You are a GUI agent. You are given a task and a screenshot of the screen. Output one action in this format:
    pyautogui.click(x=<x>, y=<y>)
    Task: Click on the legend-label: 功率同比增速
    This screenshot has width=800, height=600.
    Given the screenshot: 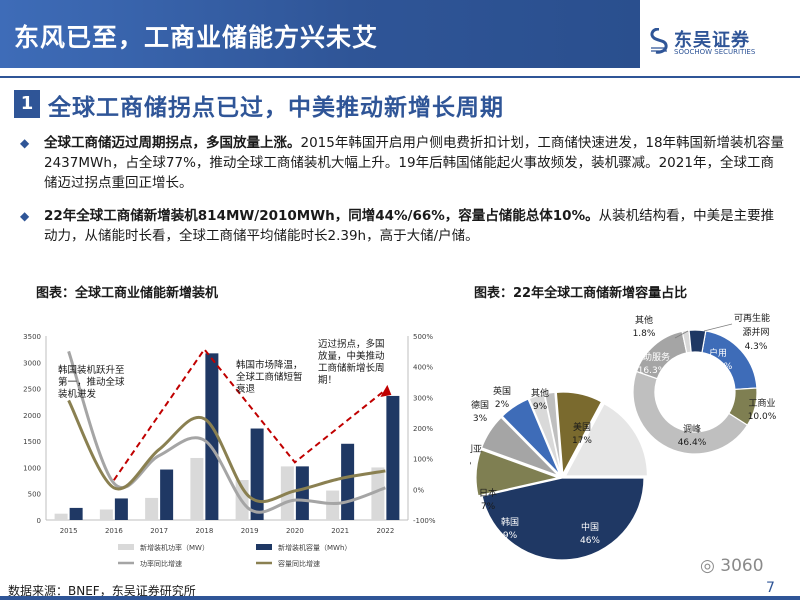 What is the action you would take?
    pyautogui.click(x=161, y=563)
    